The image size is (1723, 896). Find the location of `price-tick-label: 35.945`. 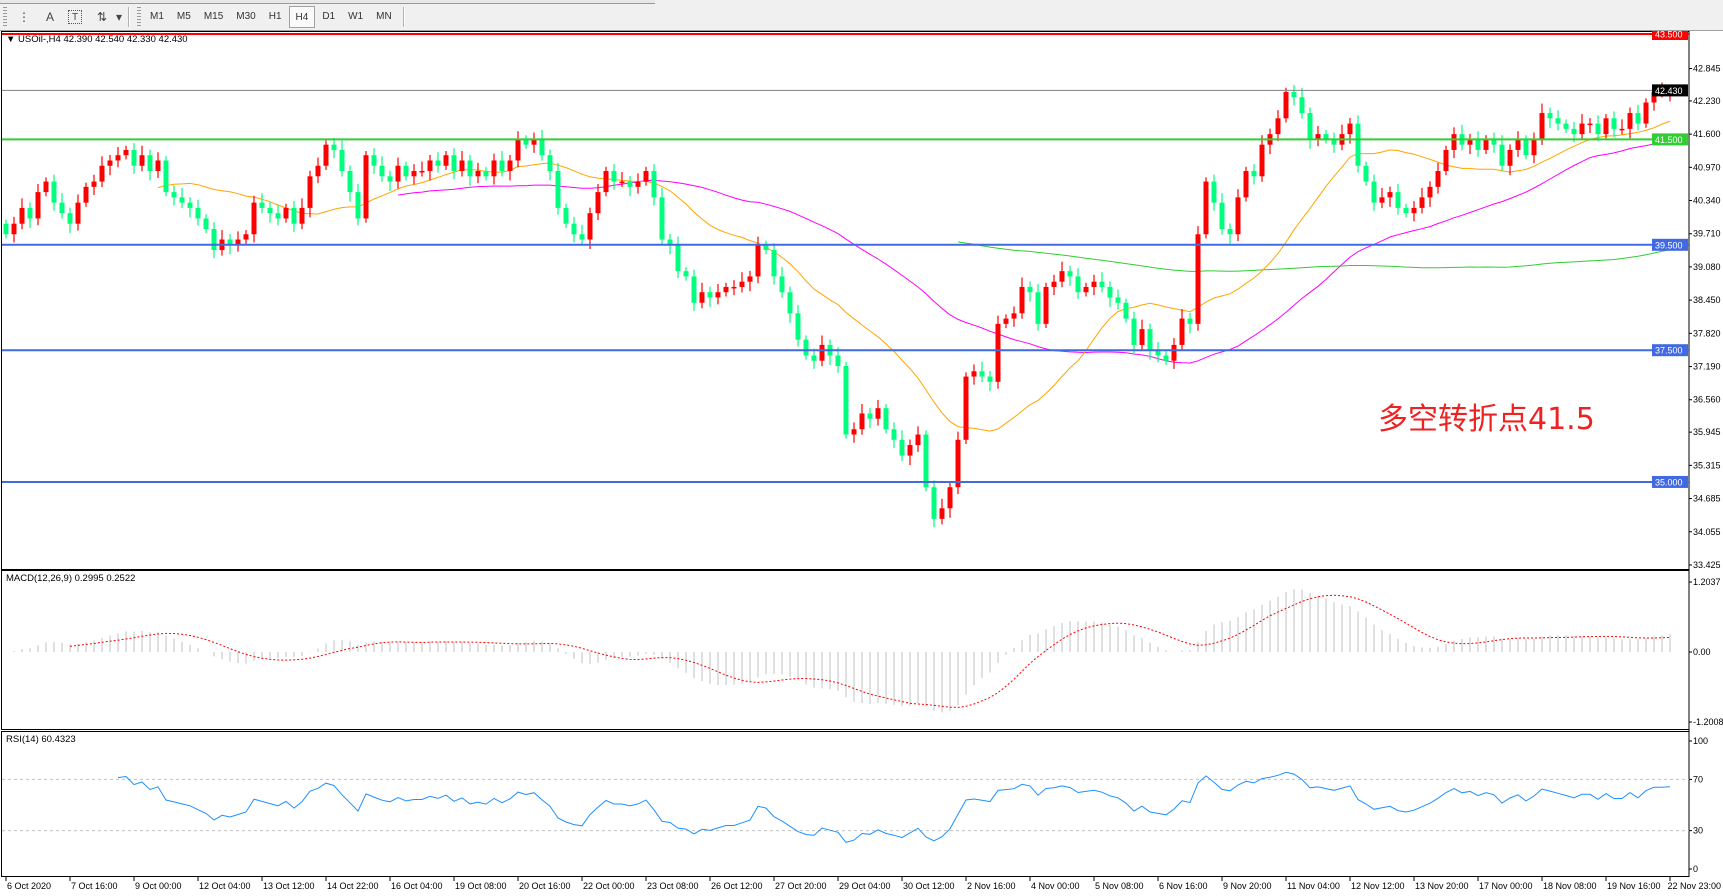

price-tick-label: 35.945 is located at coordinates (1707, 432).